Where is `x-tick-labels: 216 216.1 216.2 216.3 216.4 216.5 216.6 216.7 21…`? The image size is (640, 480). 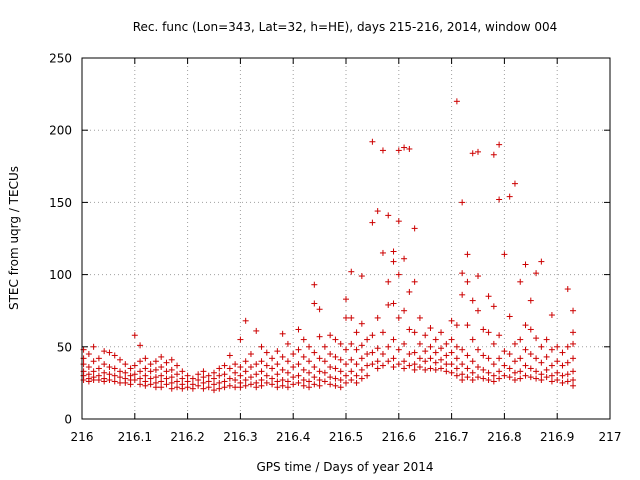
x-tick-labels: 216 216.1 216.2 216.3 216.4 216.5 216.6 216.7 21… is located at coordinates (346, 437).